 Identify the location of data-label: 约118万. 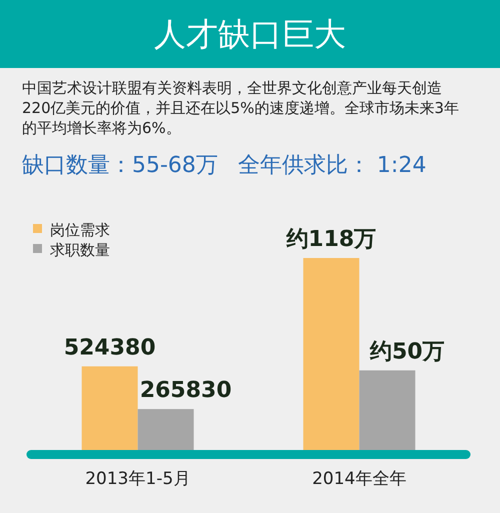
(330, 239).